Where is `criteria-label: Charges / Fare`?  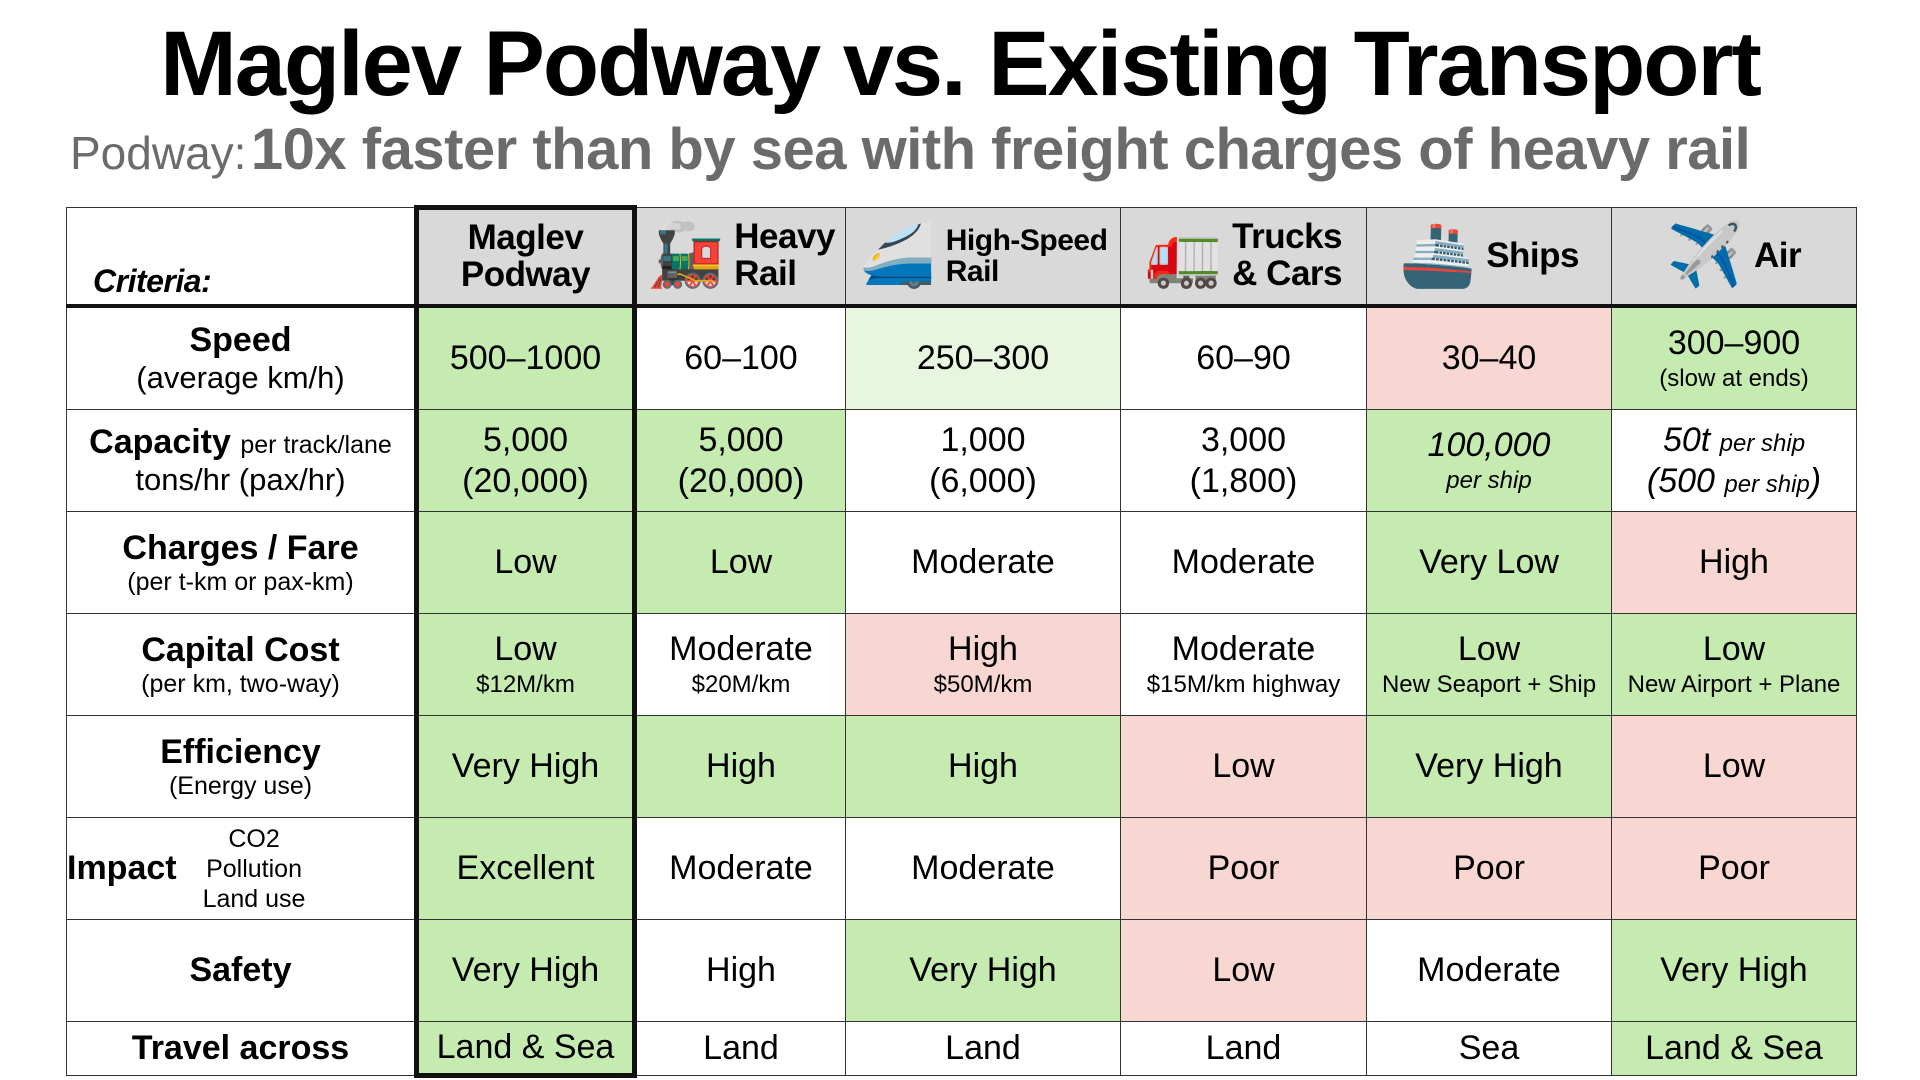
criteria-label: Charges / Fare is located at coordinates (240, 547).